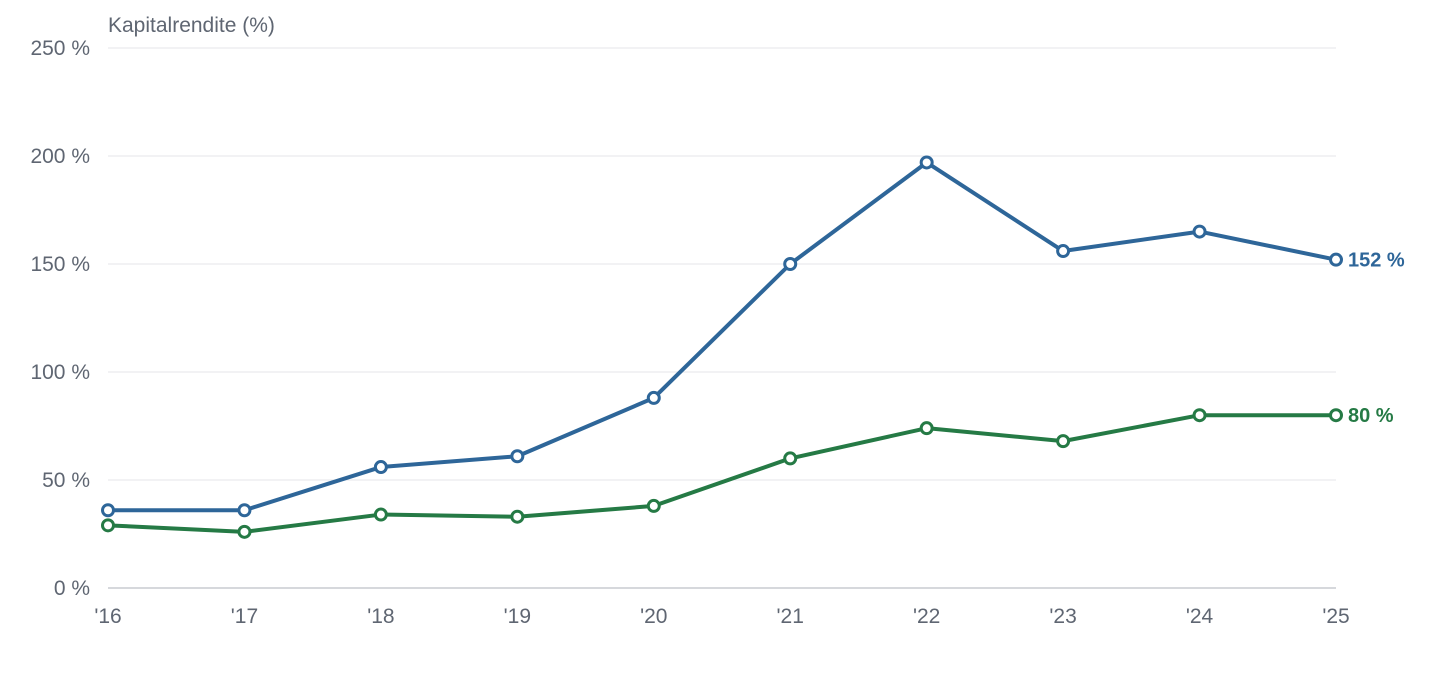 Image resolution: width=1440 pixels, height=685 pixels. I want to click on y-axis-title: Kapitalrendite (%), so click(191, 25).